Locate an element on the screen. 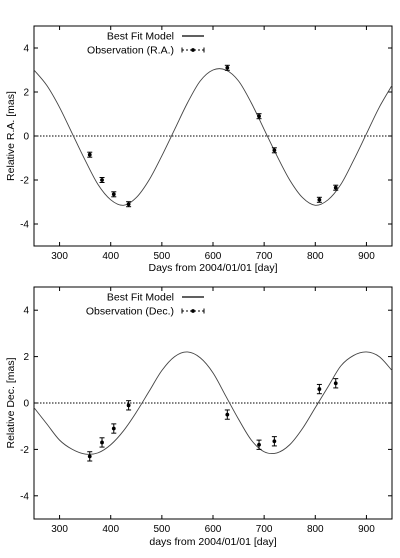 This screenshot has width=400, height=558. dec-x-tick-label: 500 is located at coordinates (162, 529).